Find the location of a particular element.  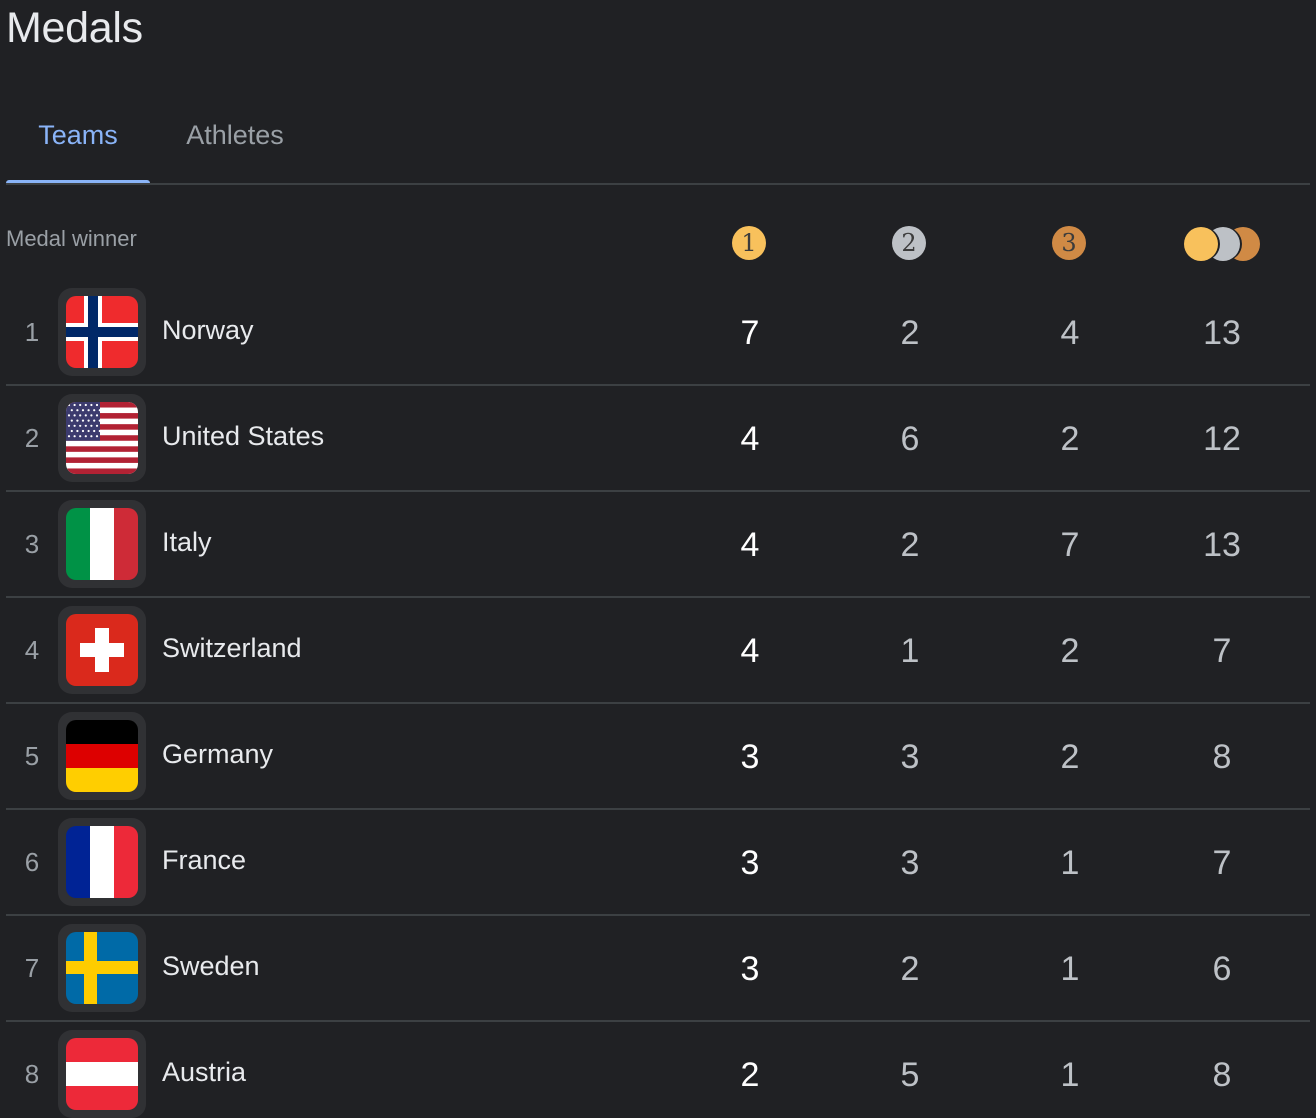

team-name: Sweden is located at coordinates (211, 966).